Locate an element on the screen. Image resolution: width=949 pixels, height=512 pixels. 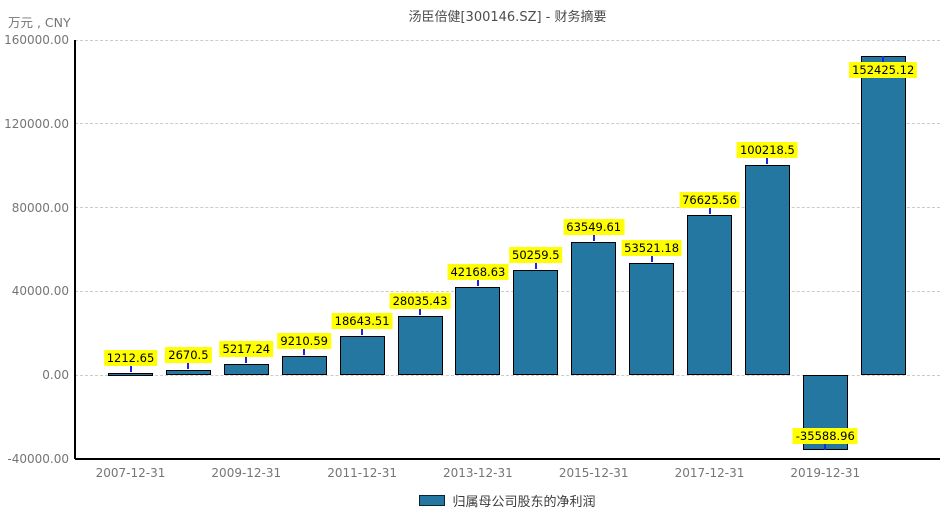
bar-value-label: 18643.51 is located at coordinates (362, 321).